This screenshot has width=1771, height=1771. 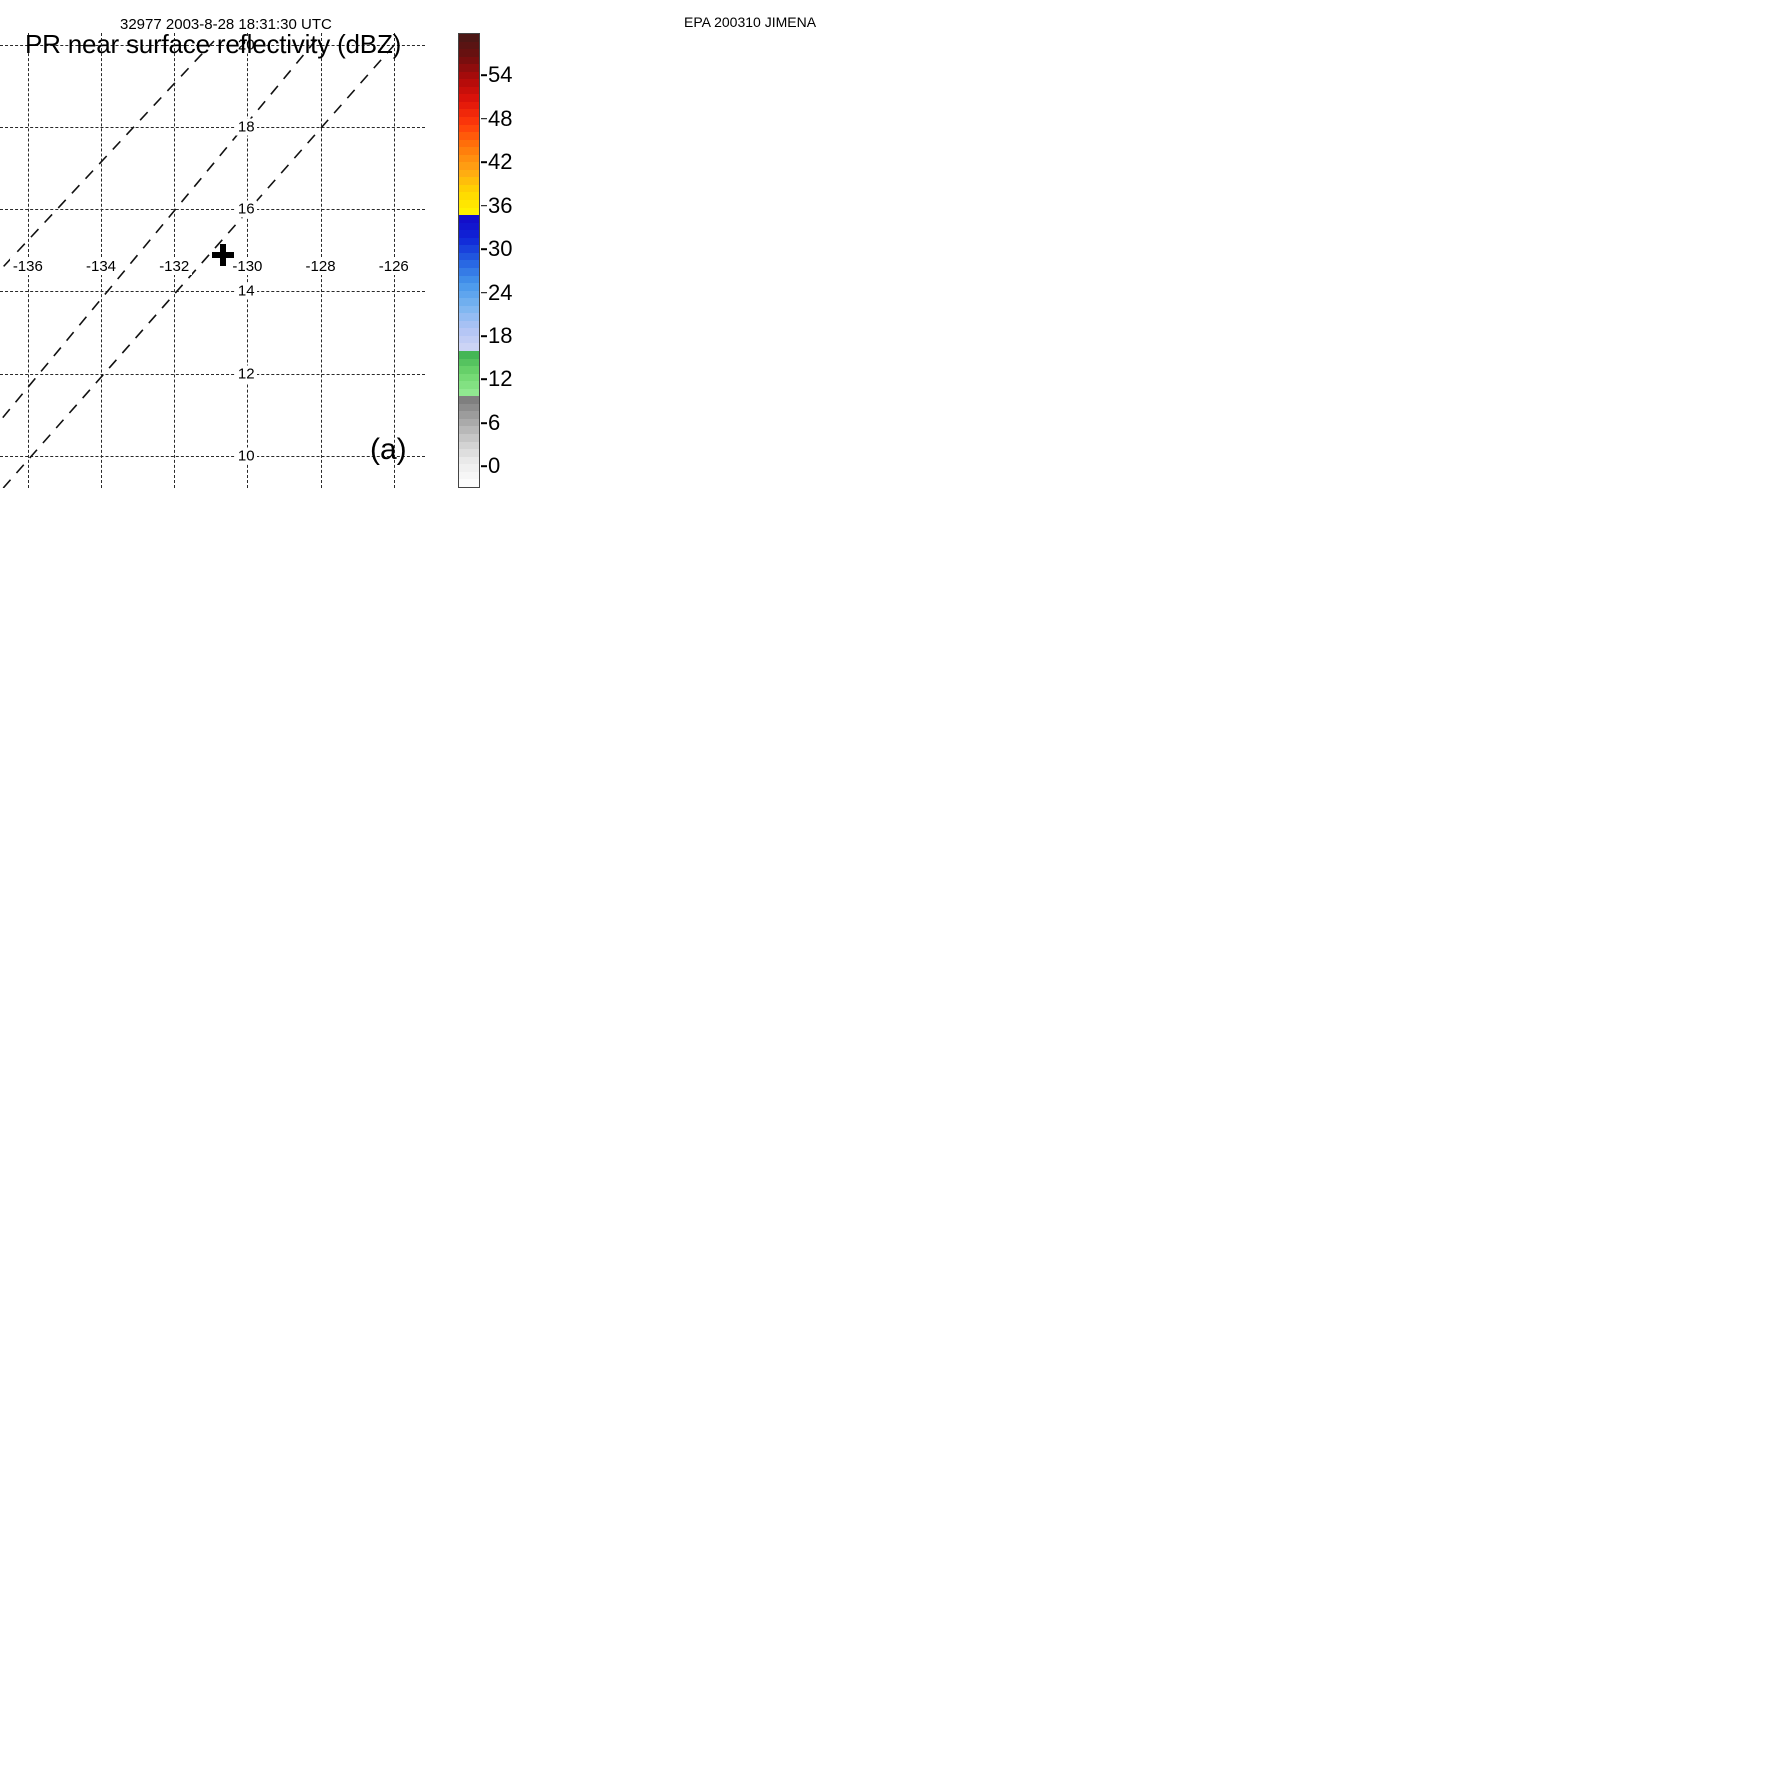 I want to click on x-tick-label: -126, so click(x=393, y=267).